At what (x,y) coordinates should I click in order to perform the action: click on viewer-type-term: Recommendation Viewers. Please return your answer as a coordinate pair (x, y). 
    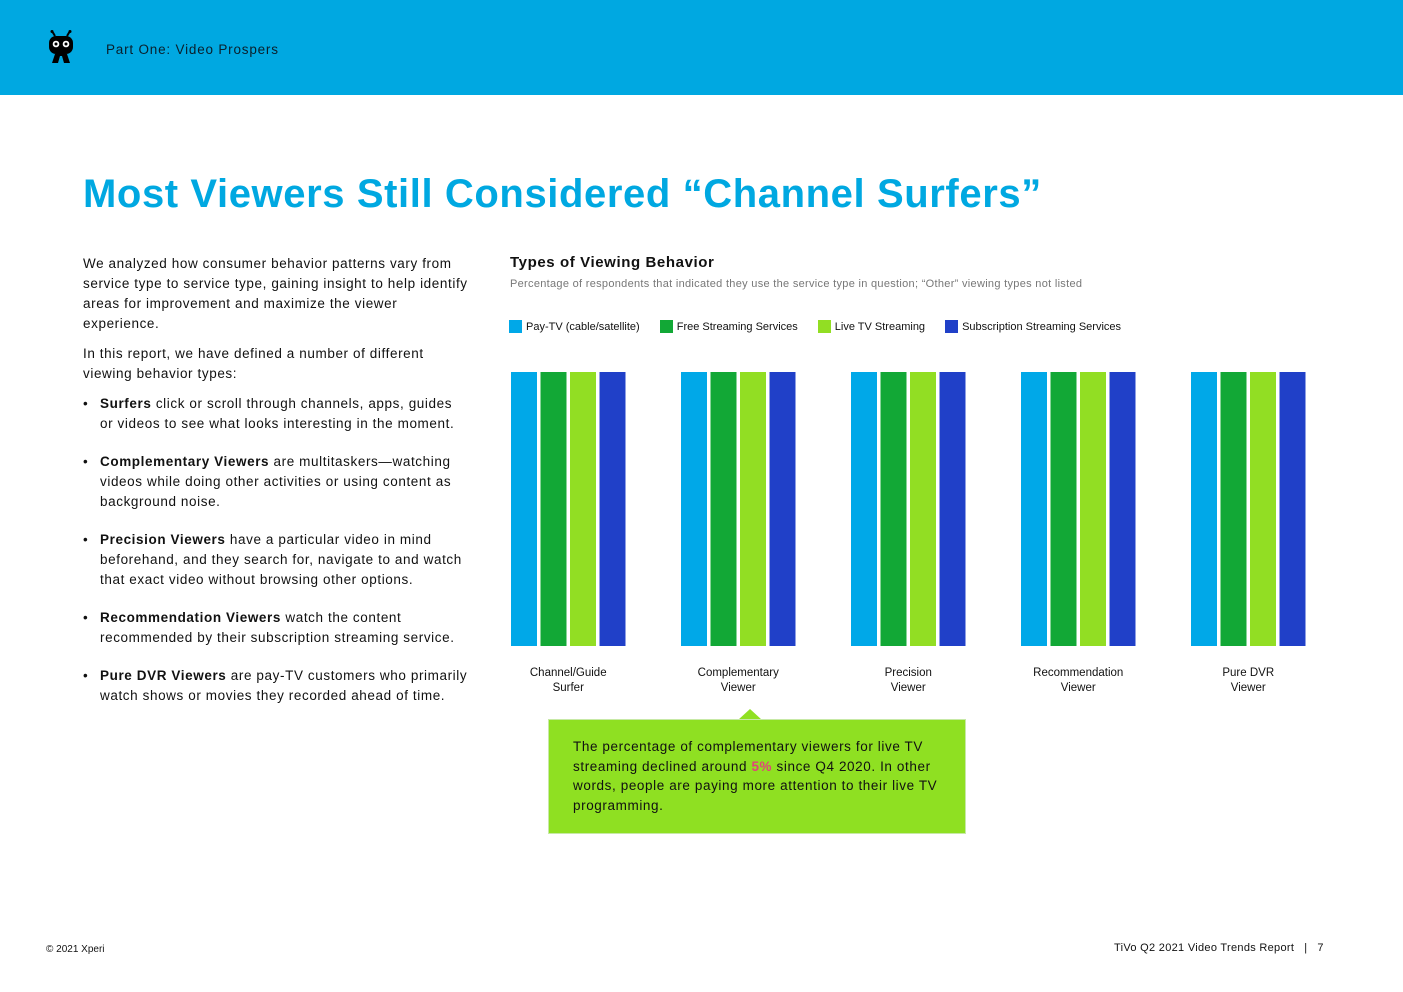
    Looking at the image, I should click on (191, 617).